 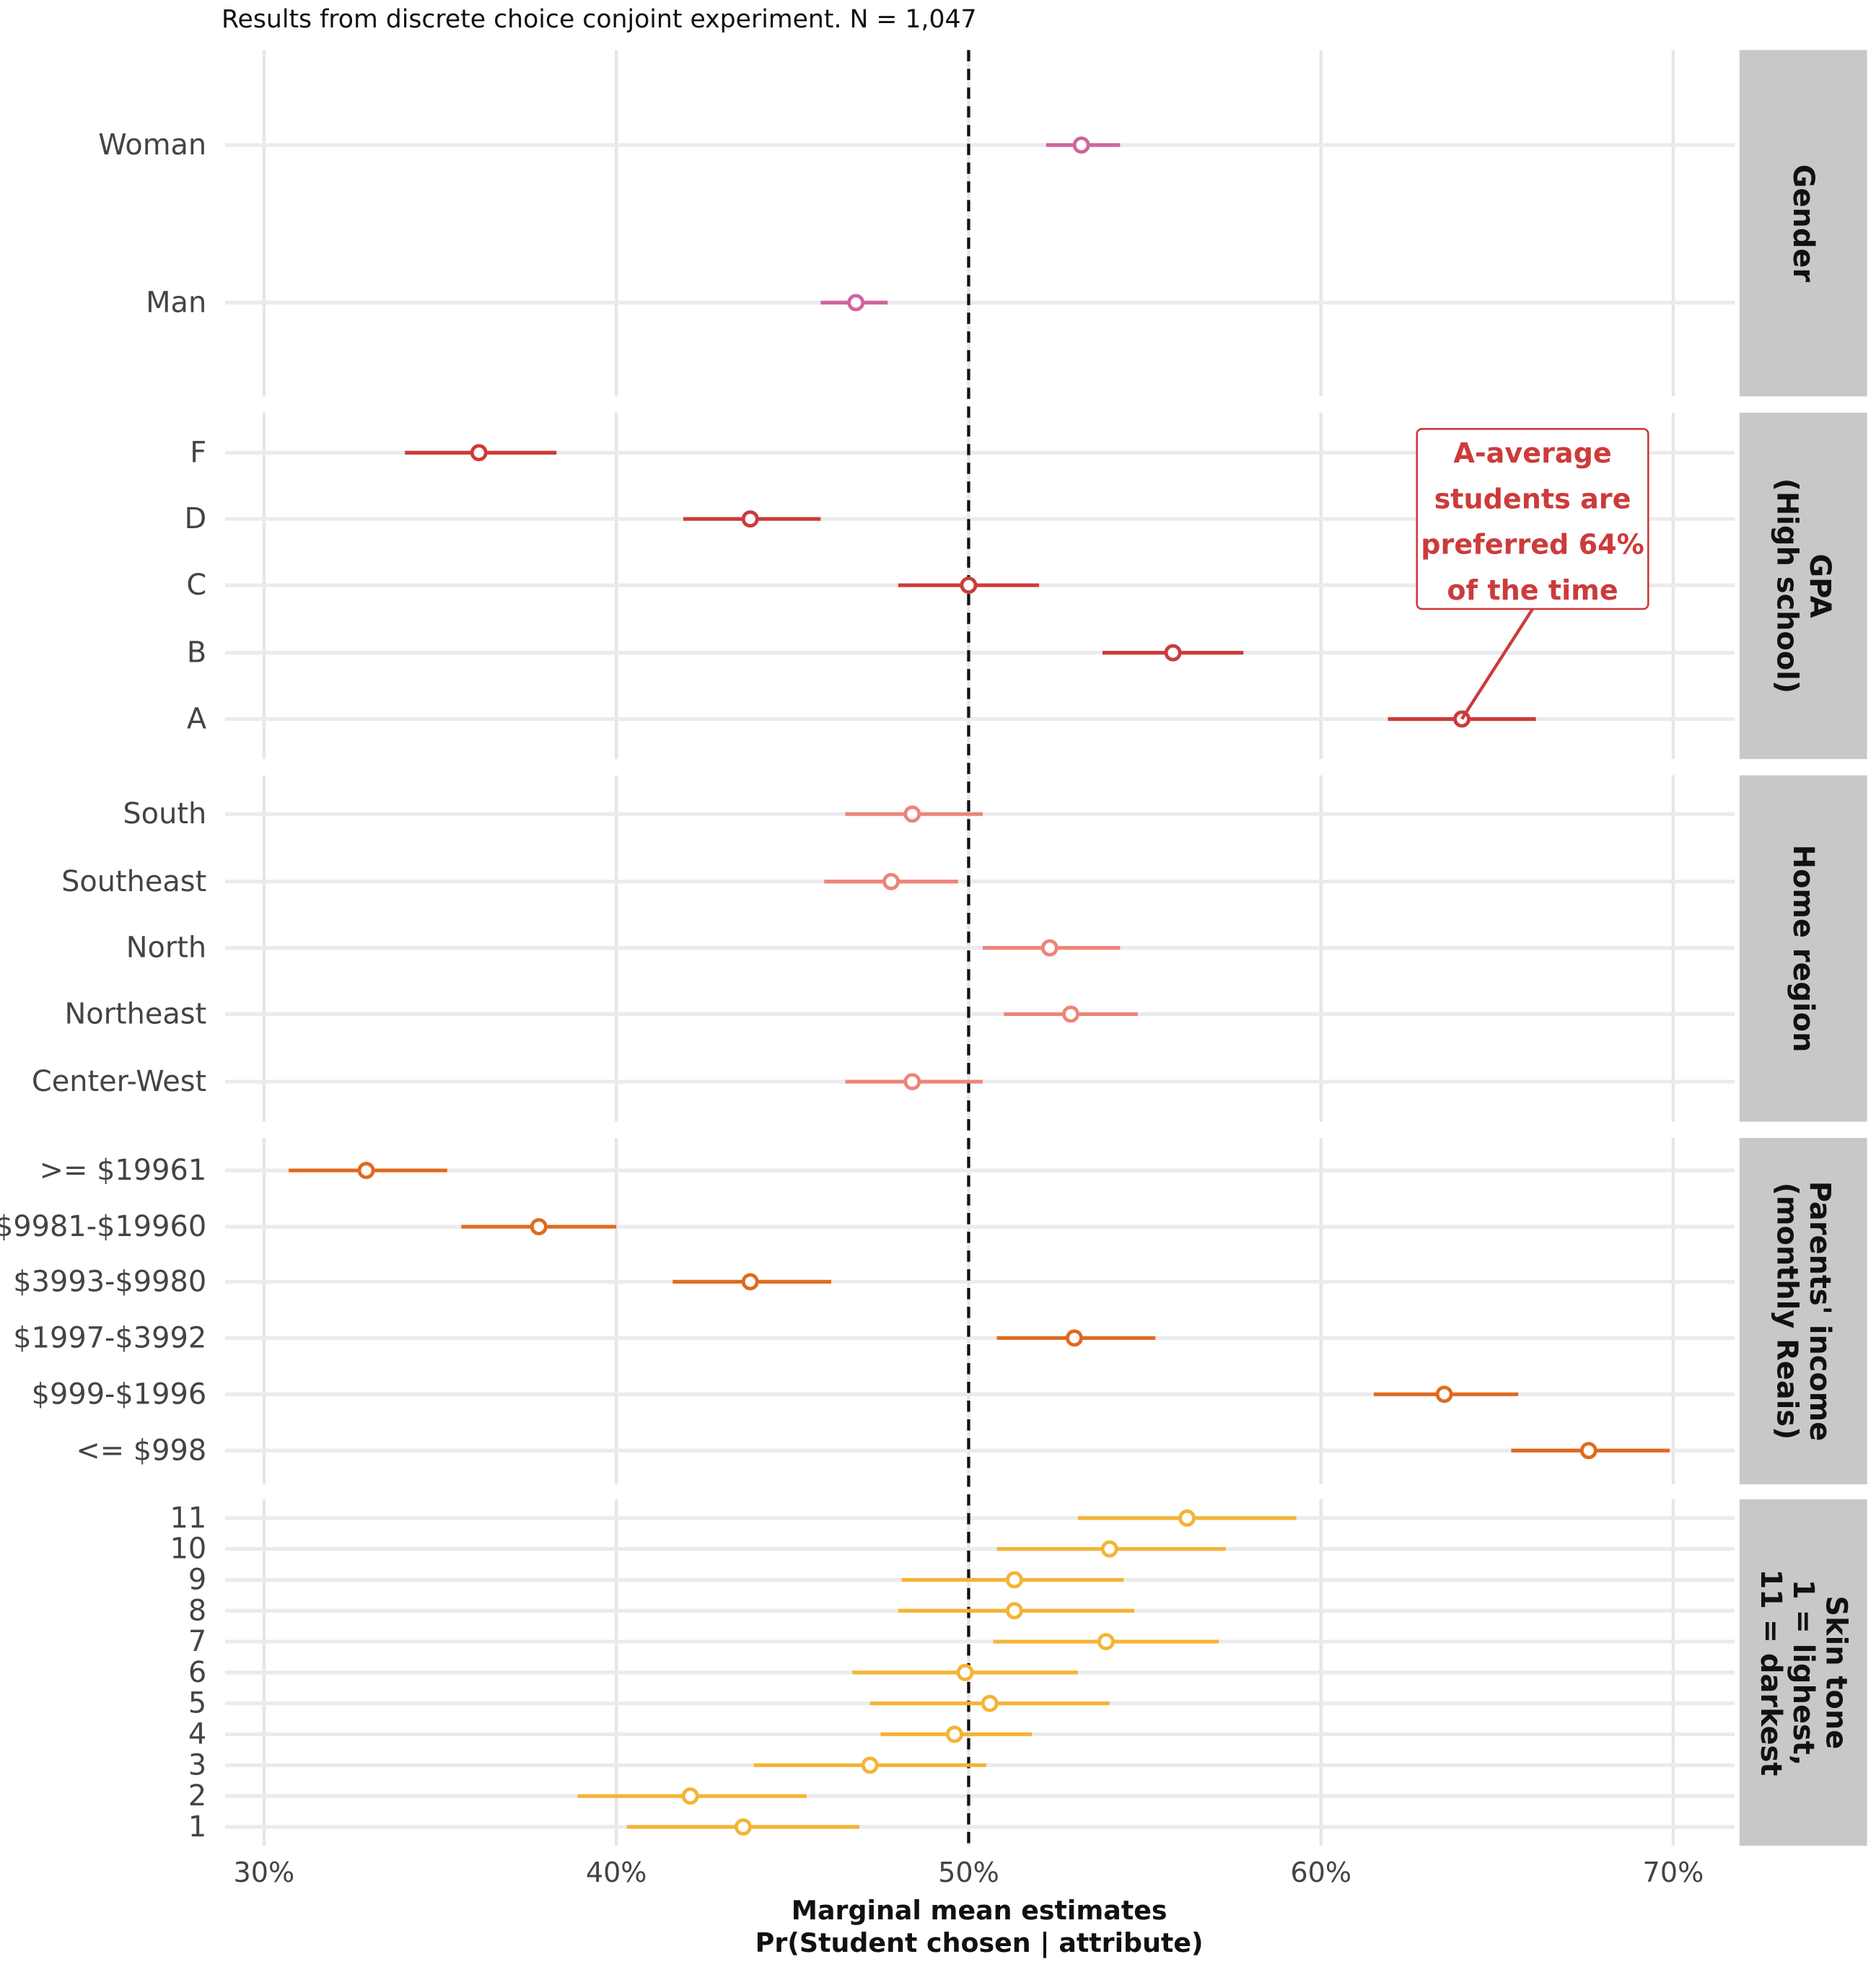 I want to click on y-tick-label: $999-$1996, so click(x=119, y=1394).